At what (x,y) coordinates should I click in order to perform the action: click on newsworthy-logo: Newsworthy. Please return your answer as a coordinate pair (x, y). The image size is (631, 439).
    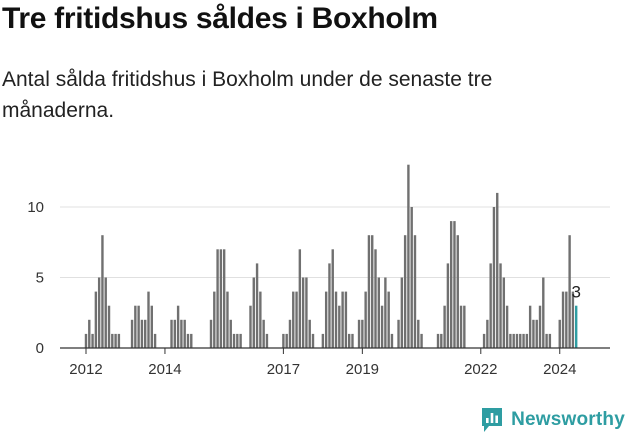
    Looking at the image, I should click on (552, 420).